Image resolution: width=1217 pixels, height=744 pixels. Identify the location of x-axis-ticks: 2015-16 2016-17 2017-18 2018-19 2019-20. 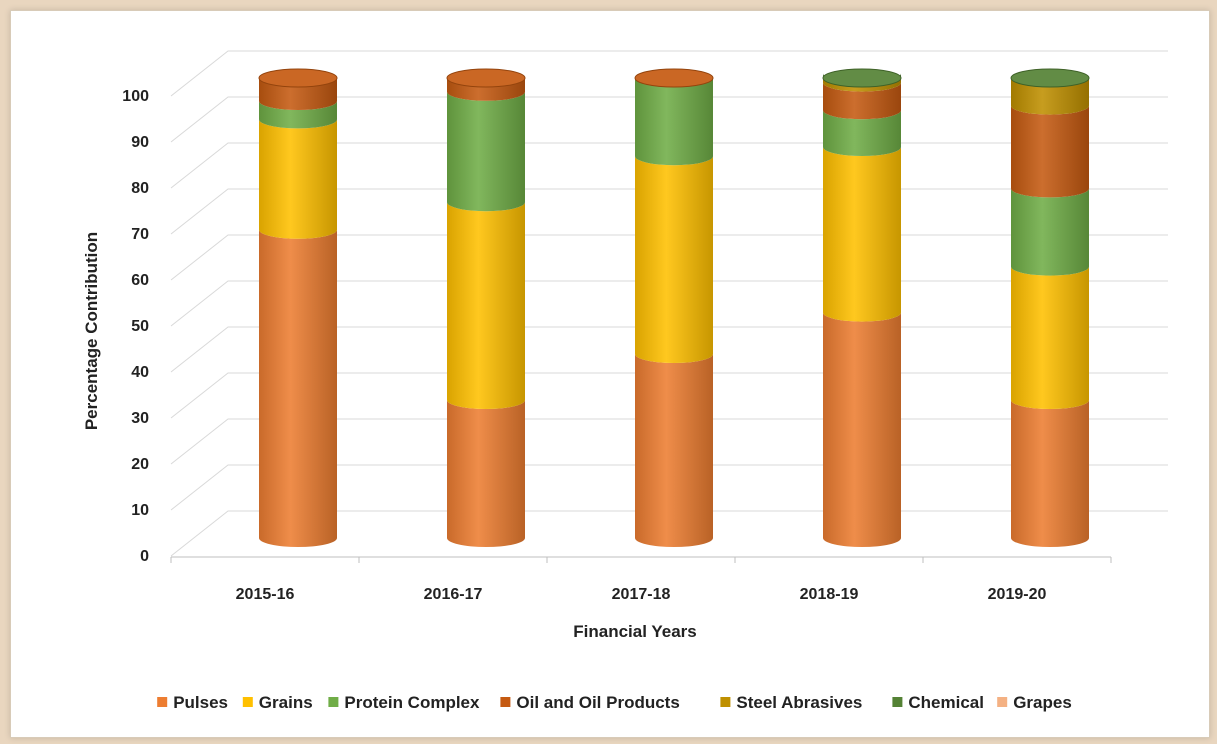
(641, 594).